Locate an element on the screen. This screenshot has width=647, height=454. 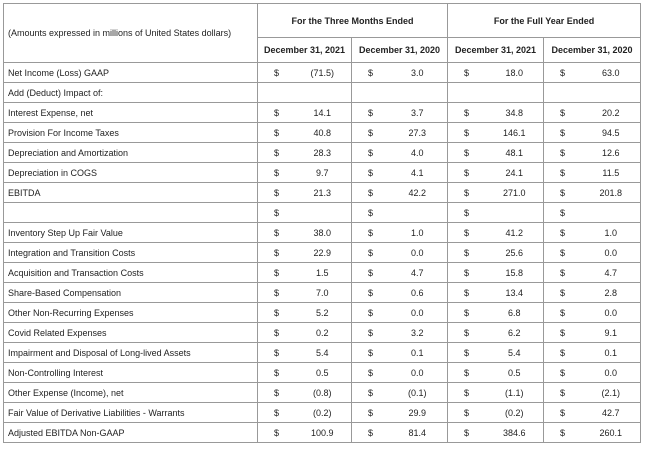
value-cell: 384.6 is located at coordinates (515, 432).